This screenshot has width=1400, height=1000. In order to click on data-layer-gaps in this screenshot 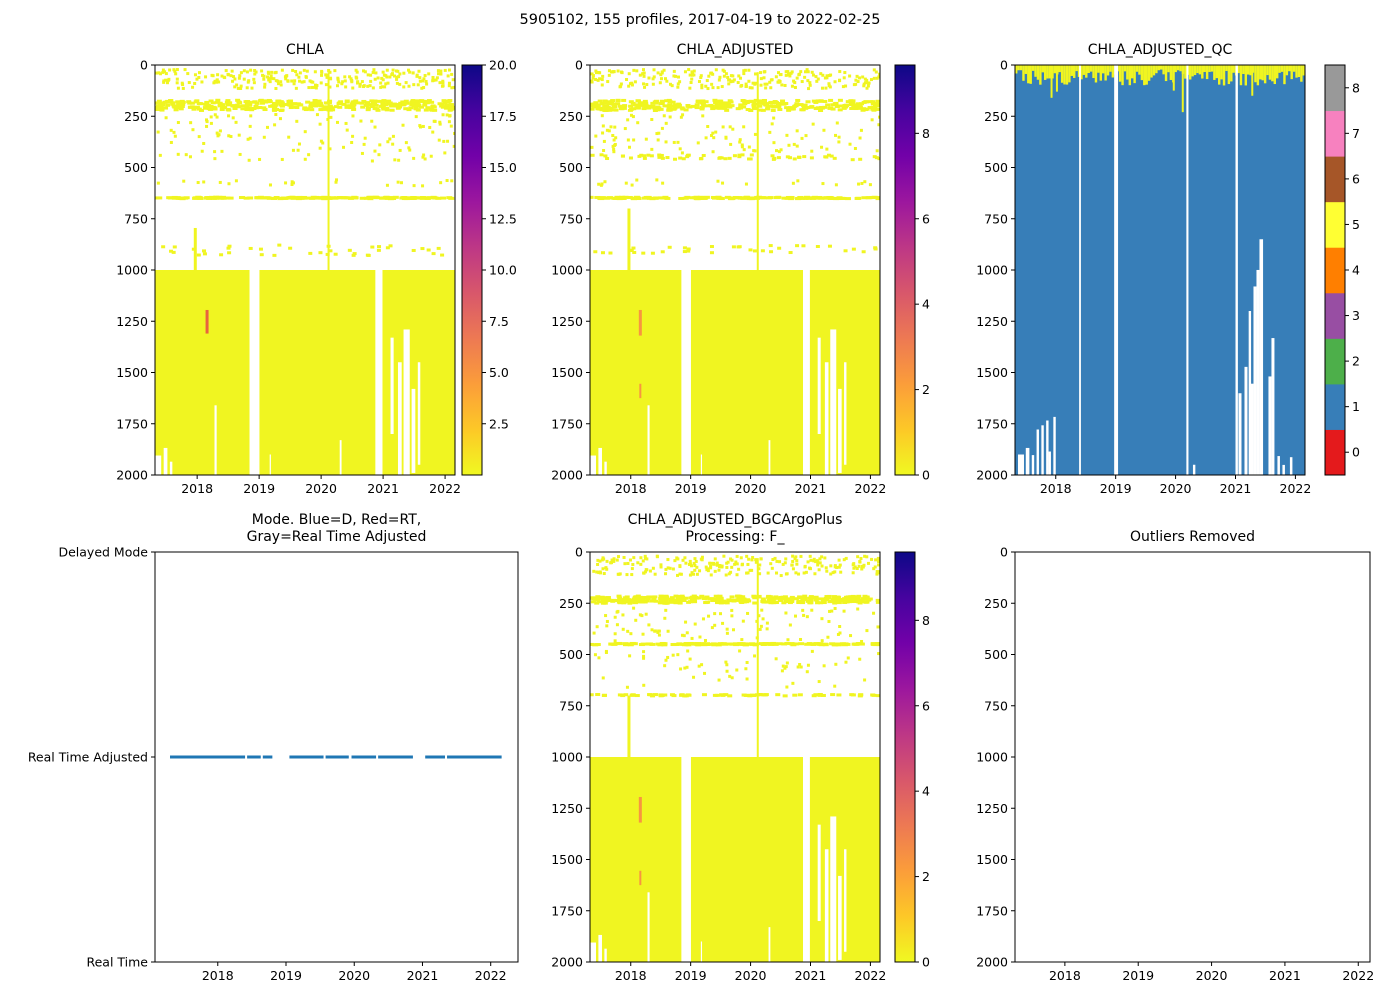, I will do `click(718, 859)`.